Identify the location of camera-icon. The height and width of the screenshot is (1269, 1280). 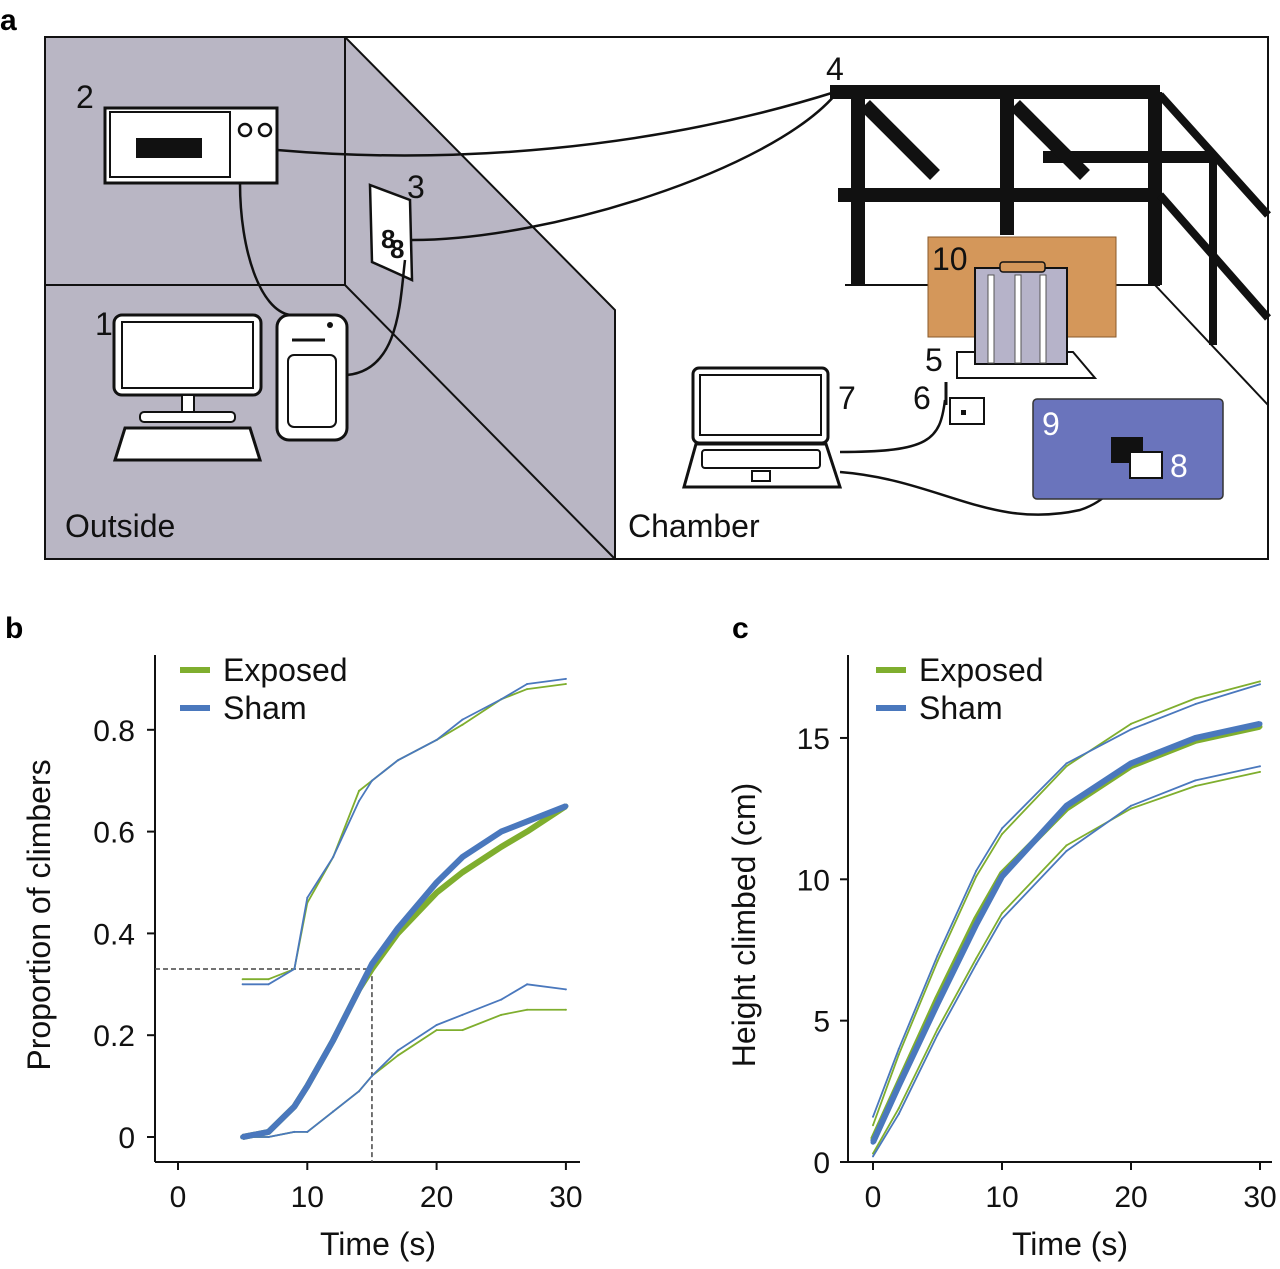
(1137, 458).